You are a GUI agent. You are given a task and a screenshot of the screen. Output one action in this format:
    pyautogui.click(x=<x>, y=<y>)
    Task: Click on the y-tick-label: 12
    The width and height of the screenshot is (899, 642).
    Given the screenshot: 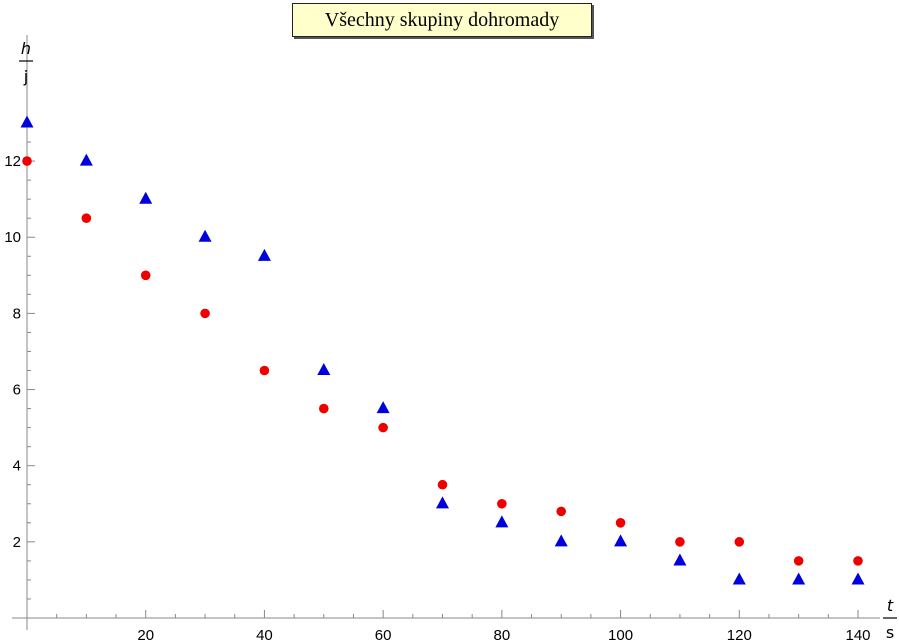 What is the action you would take?
    pyautogui.click(x=12, y=161)
    